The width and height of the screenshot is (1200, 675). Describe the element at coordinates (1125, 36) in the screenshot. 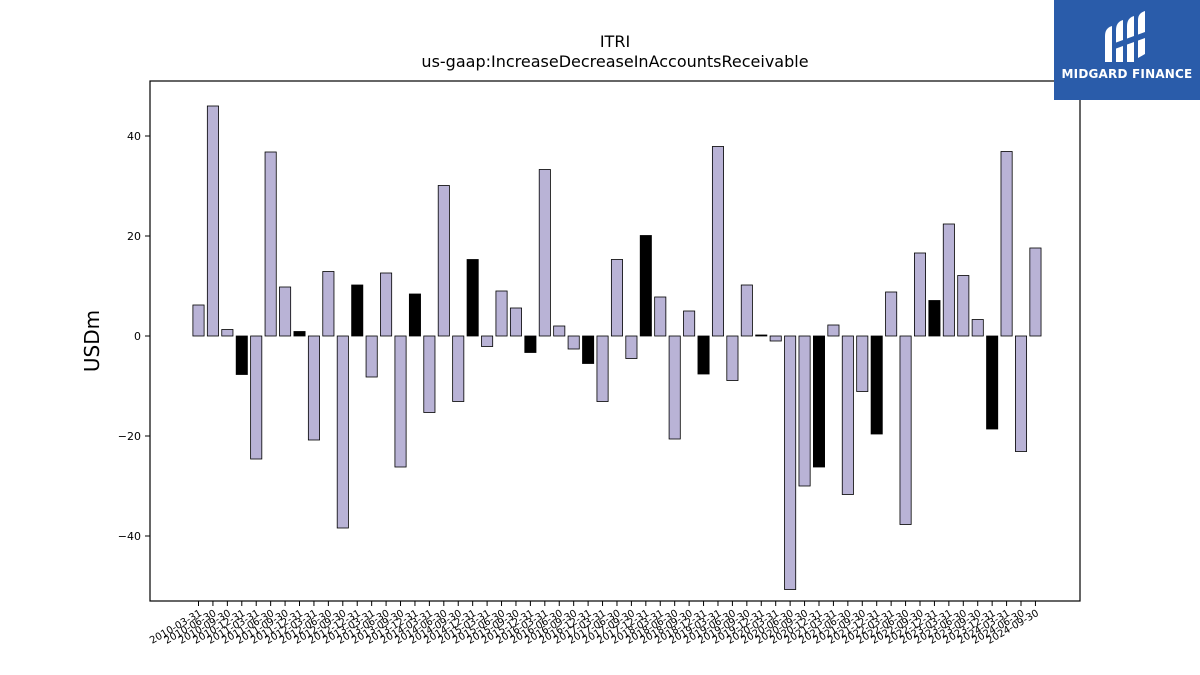

I see `midgard-logo-icon` at that location.